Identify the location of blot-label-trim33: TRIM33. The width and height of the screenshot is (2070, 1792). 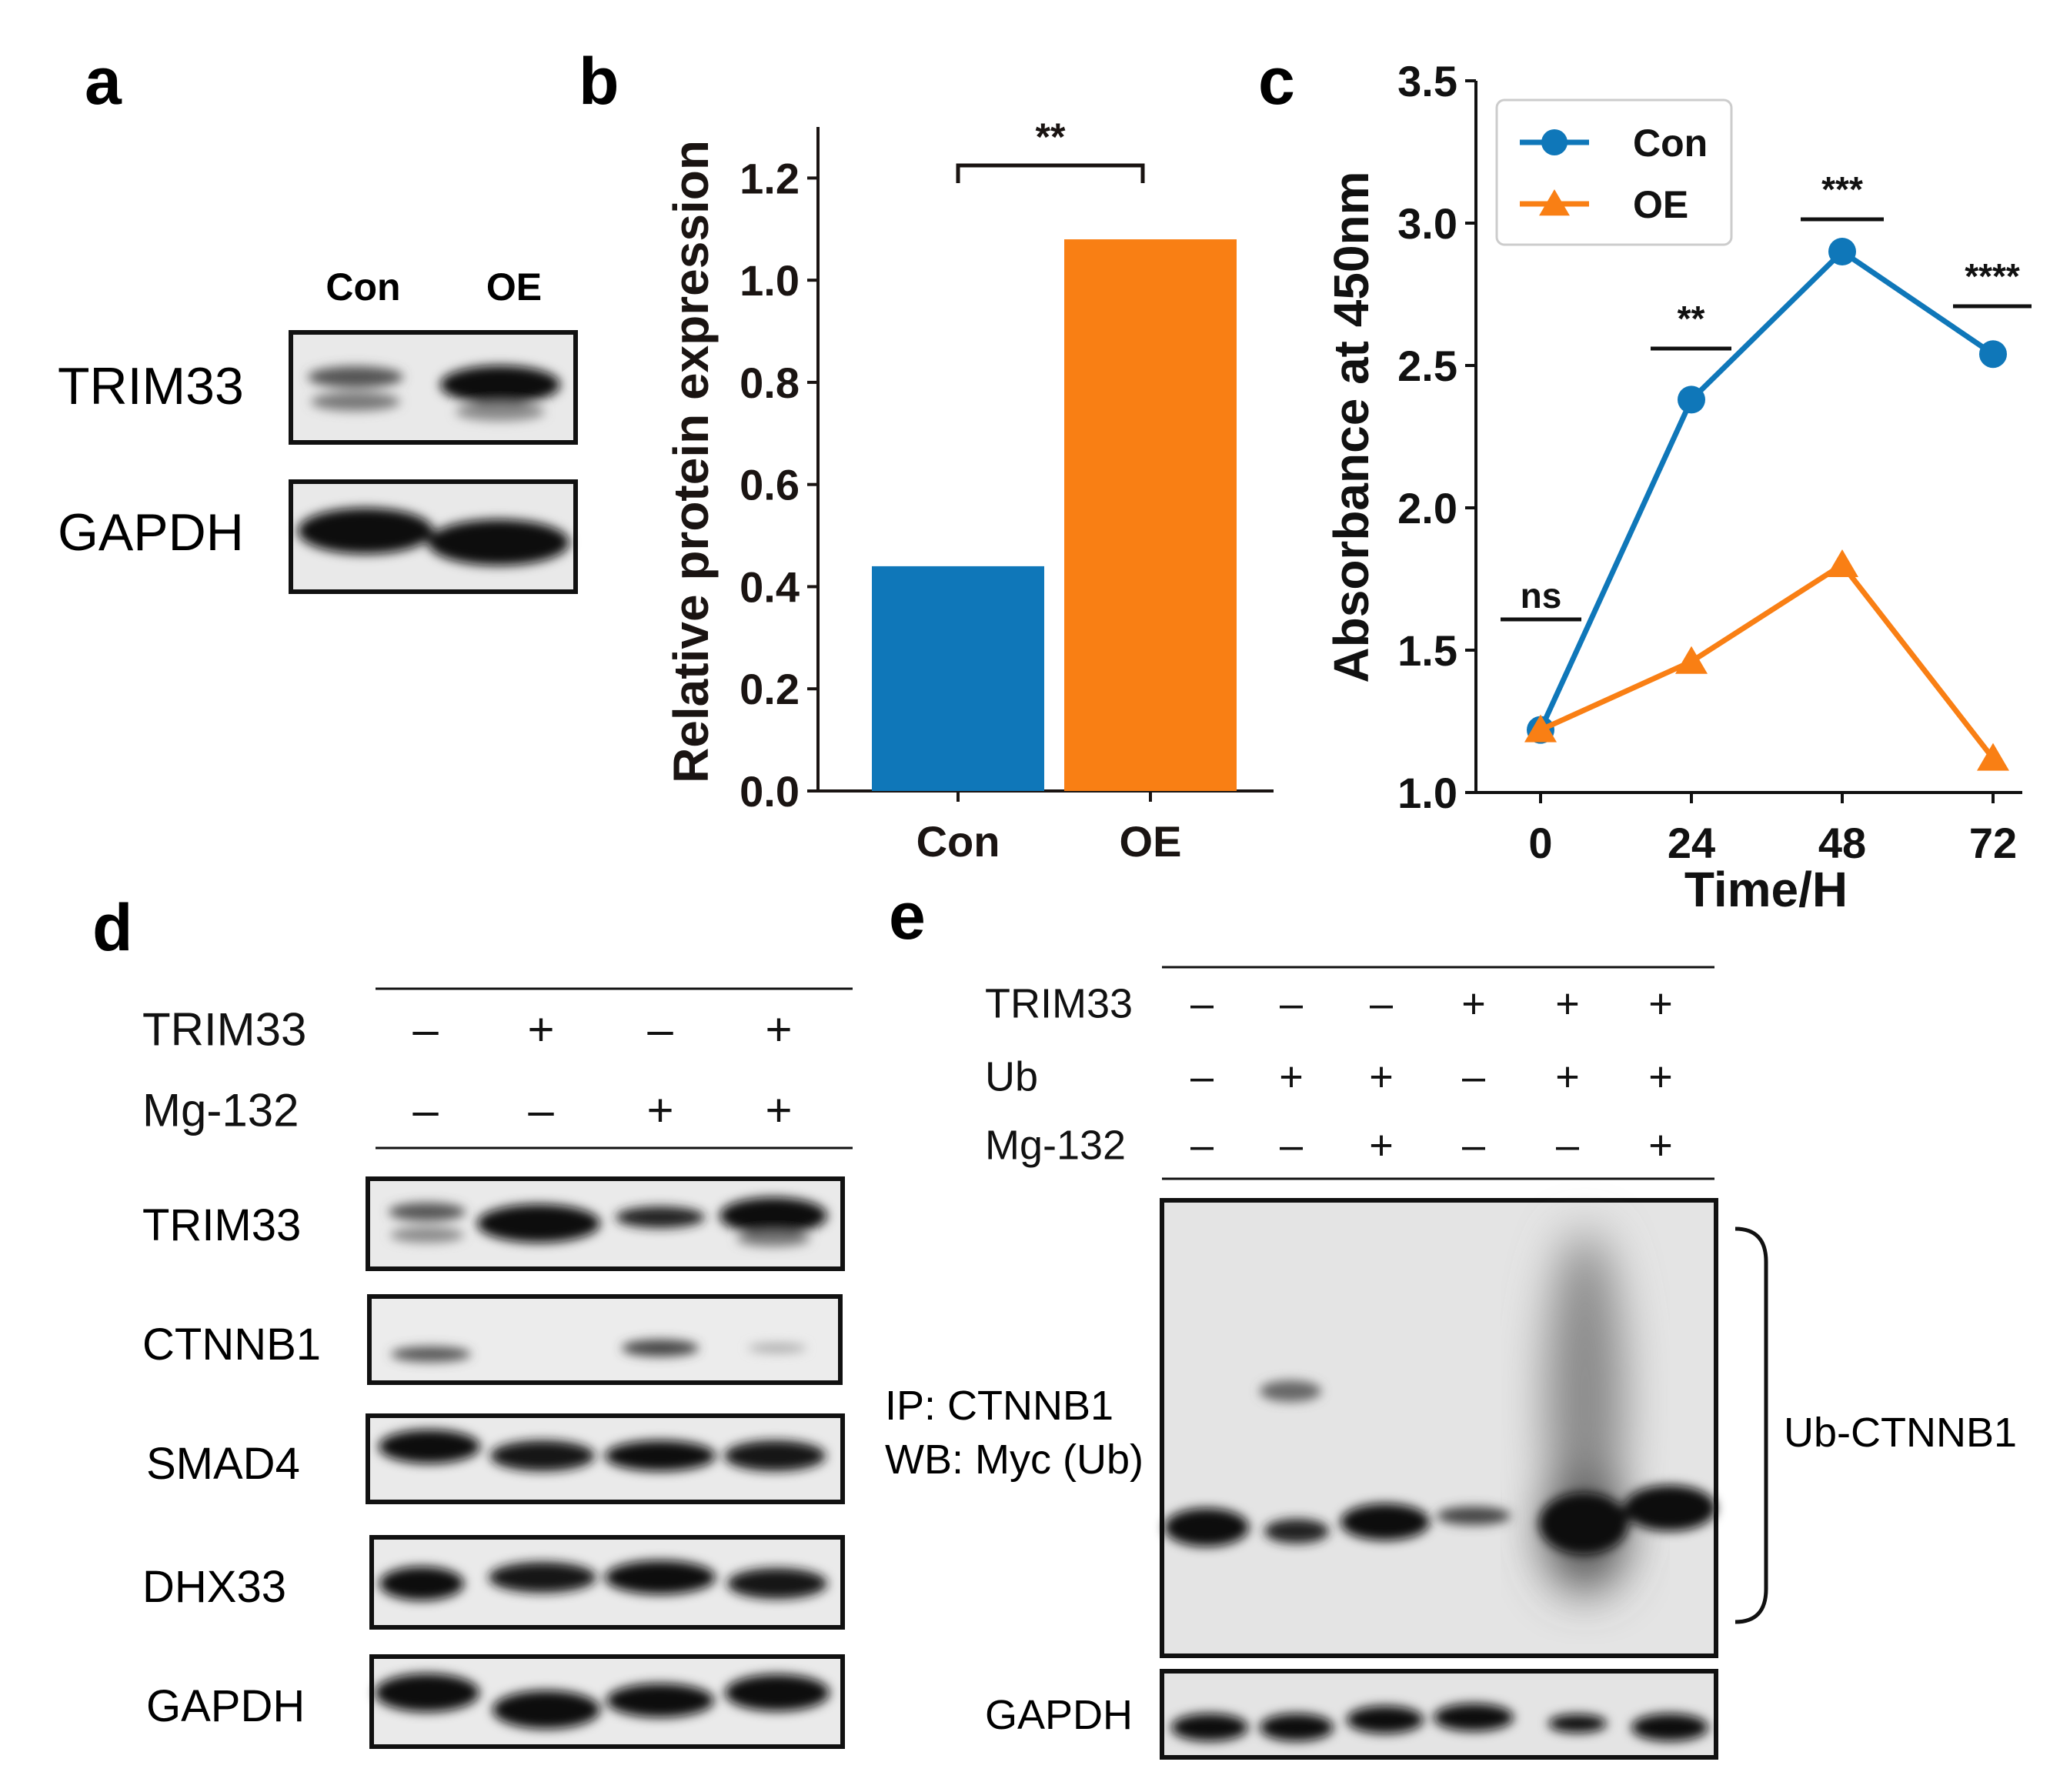
(151, 386).